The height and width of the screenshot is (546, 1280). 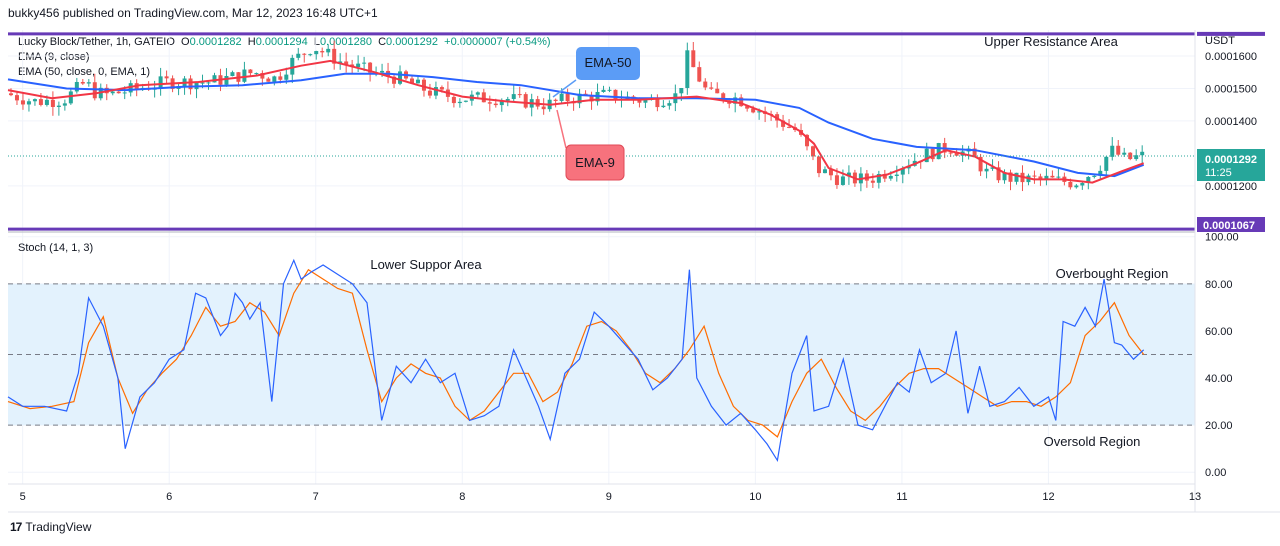 What do you see at coordinates (1231, 33) in the screenshot?
I see `resistance-price-badge` at bounding box center [1231, 33].